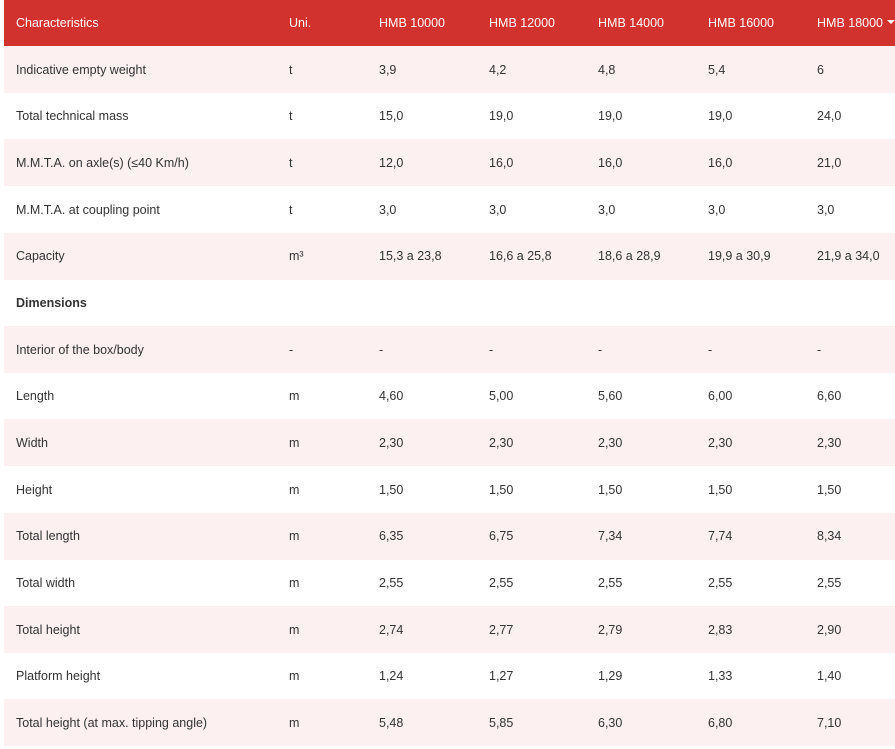 The height and width of the screenshot is (749, 895). What do you see at coordinates (848, 256) in the screenshot?
I see `table-cell: 21,9 a 34,0` at bounding box center [848, 256].